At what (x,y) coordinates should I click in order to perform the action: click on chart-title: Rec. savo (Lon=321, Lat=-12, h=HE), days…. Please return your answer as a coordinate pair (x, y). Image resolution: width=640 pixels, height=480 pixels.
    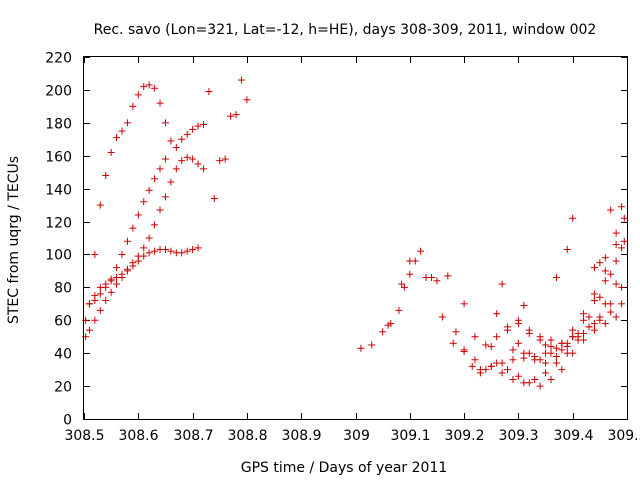
    Looking at the image, I should click on (345, 30).